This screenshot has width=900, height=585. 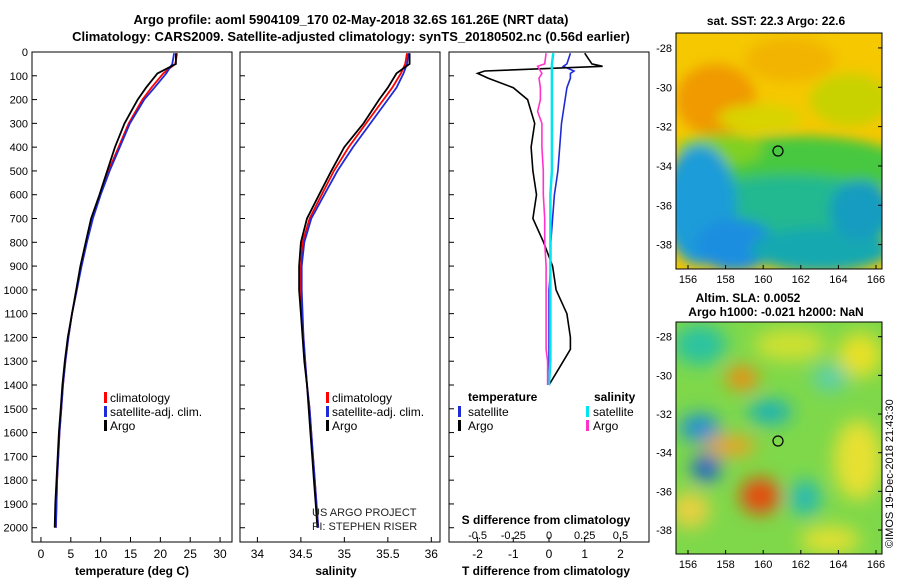 What do you see at coordinates (327, 425) in the screenshot?
I see `legend-swatch-argo` at bounding box center [327, 425].